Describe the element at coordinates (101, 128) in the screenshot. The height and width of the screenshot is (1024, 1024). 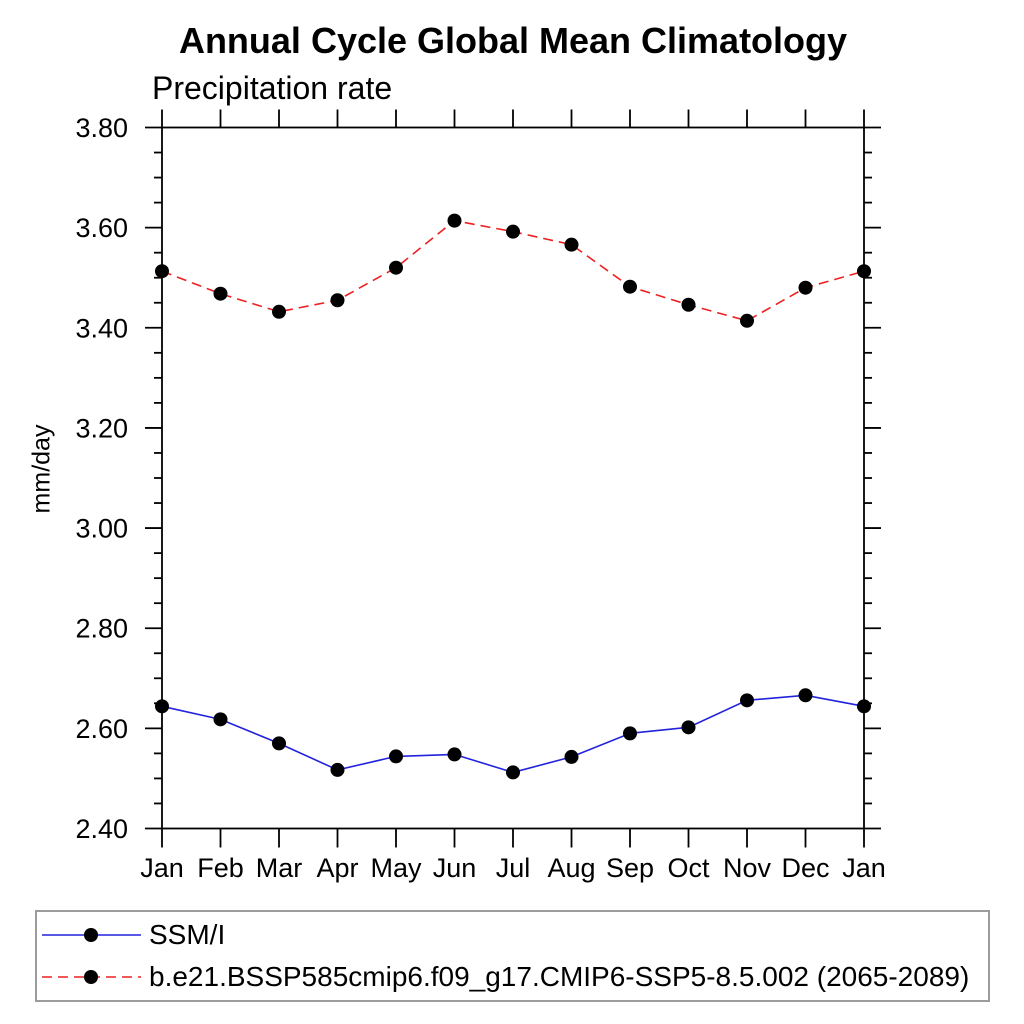
I see `y-tick-label: 3.80` at that location.